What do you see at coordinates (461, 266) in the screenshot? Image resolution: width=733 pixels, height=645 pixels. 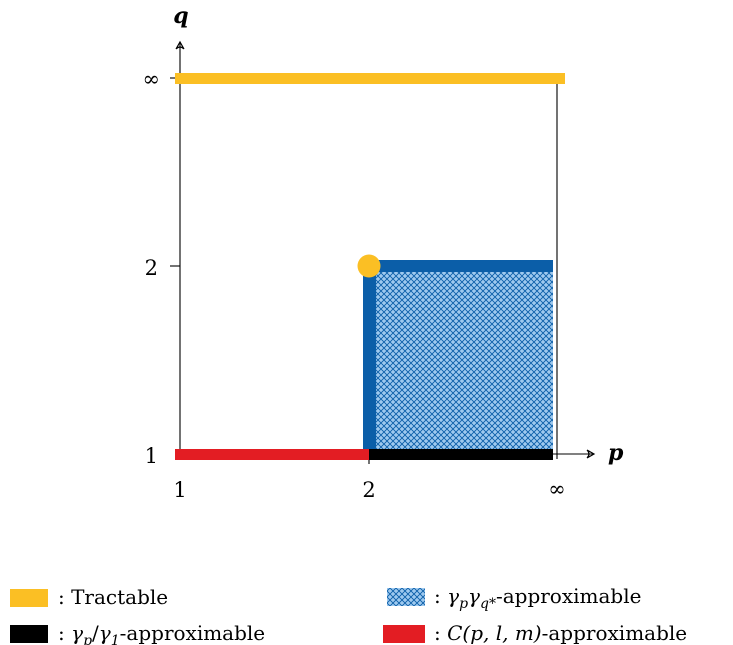 I see `gamma-p-q-star-top-edge` at bounding box center [461, 266].